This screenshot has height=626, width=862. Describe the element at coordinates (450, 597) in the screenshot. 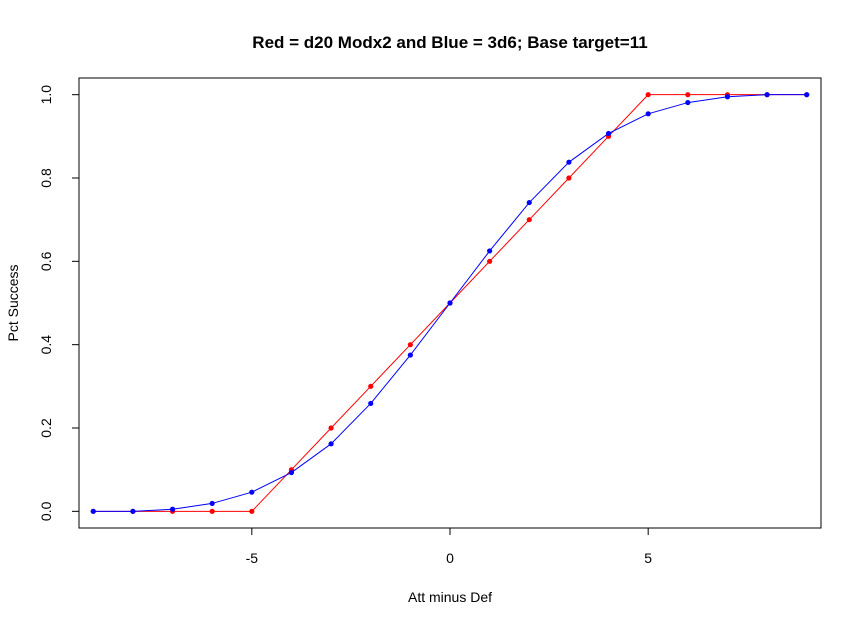

I see `x-axis-label: Att minus Def` at that location.